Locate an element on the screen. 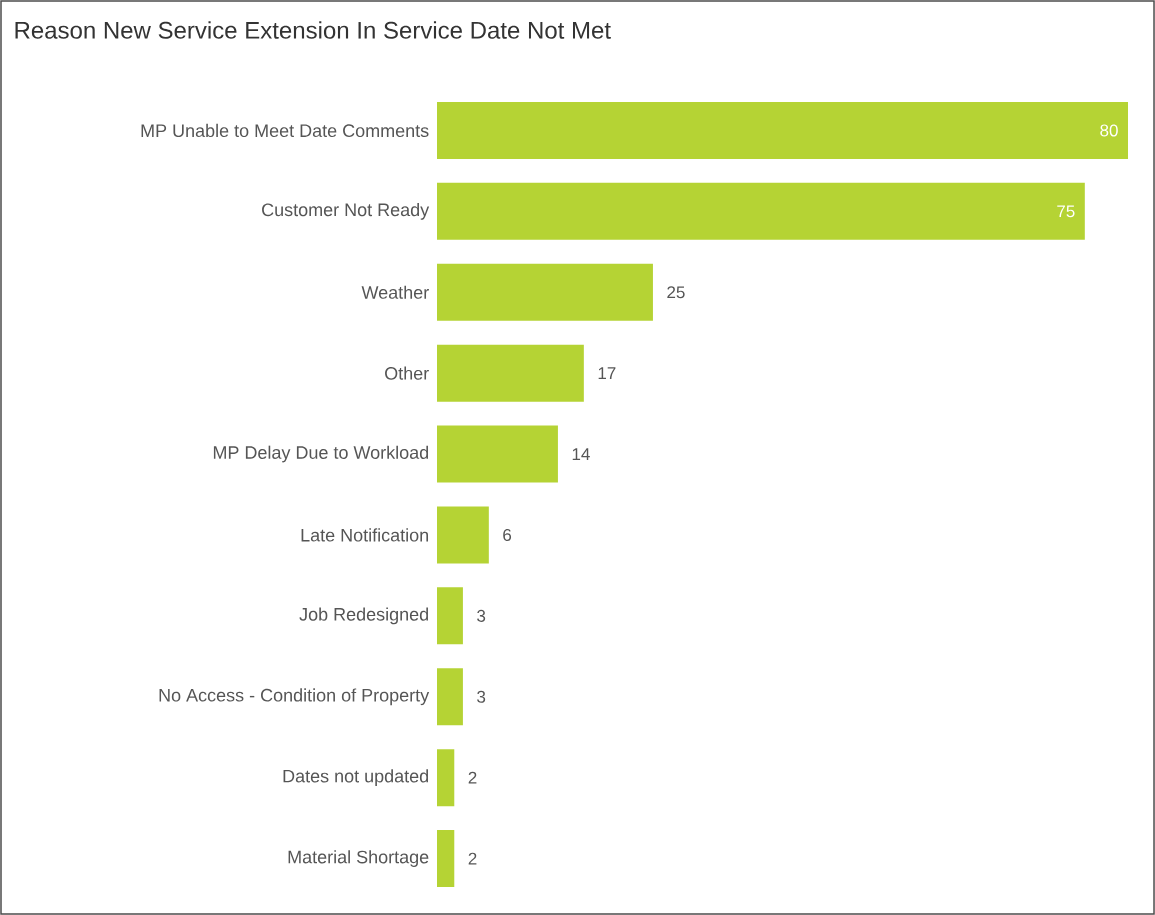 The image size is (1155, 915). y-tick-label: Dates not updated is located at coordinates (356, 778).